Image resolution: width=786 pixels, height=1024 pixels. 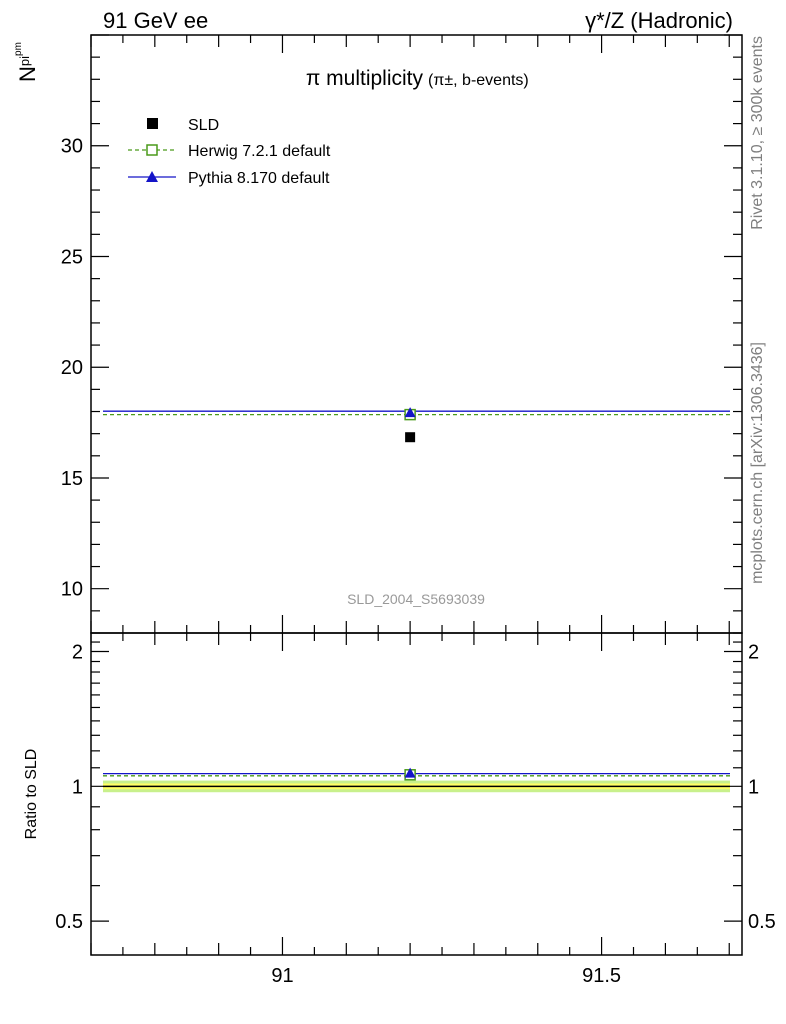 I want to click on upper-y-tick-label: 20, so click(x=72, y=368).